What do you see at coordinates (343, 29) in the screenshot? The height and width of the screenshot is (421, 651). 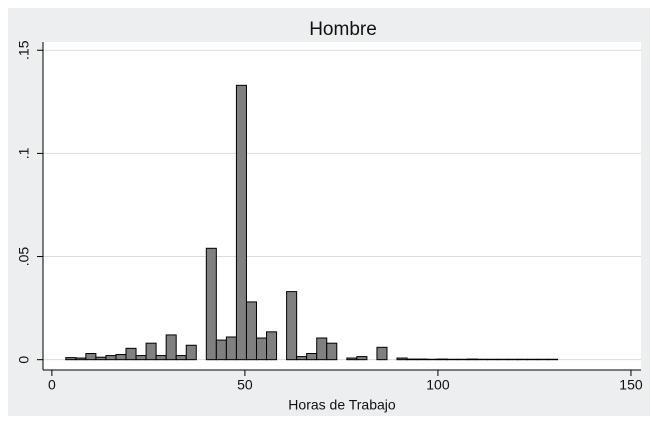 I see `chart-title: Hombre` at bounding box center [343, 29].